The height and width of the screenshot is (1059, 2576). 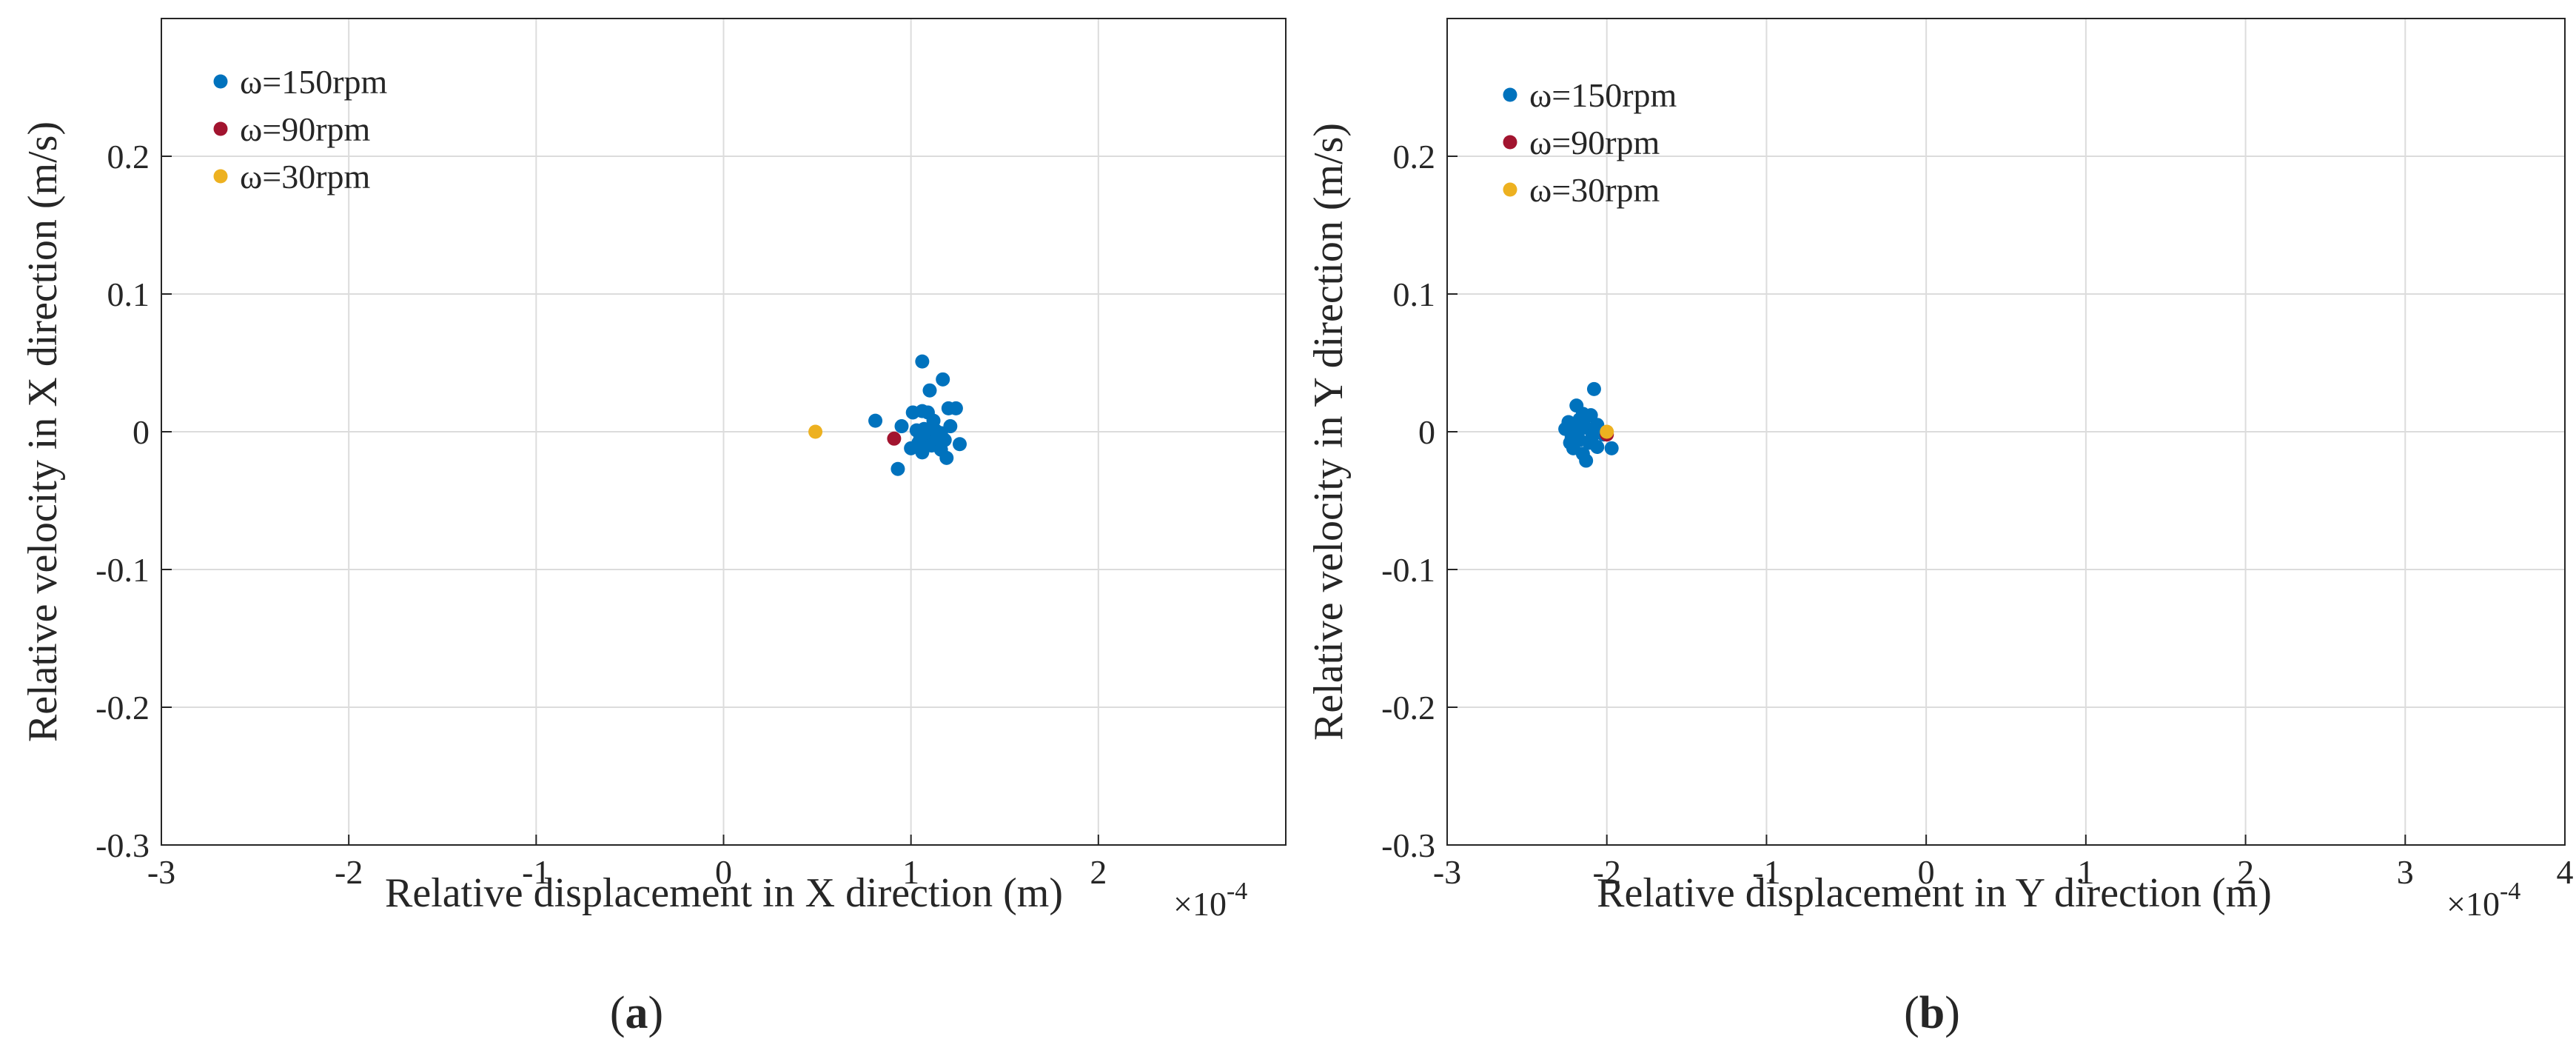 I want to click on panel-a-legend: ω=150rpm ω=90rpm ω=30rpm, so click(x=300, y=129).